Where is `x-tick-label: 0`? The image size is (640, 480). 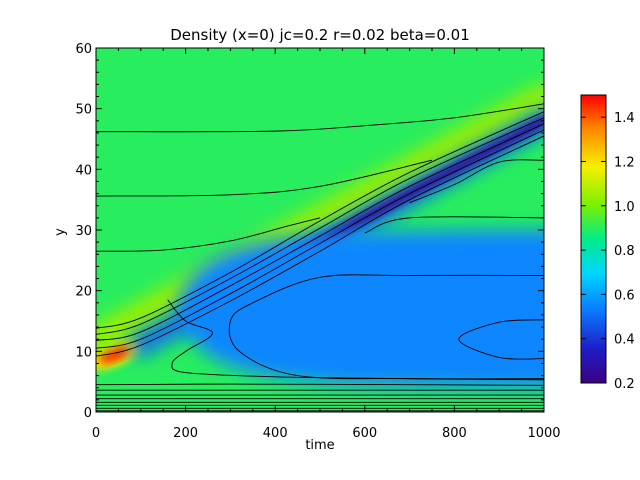 x-tick-label: 0 is located at coordinates (96, 433).